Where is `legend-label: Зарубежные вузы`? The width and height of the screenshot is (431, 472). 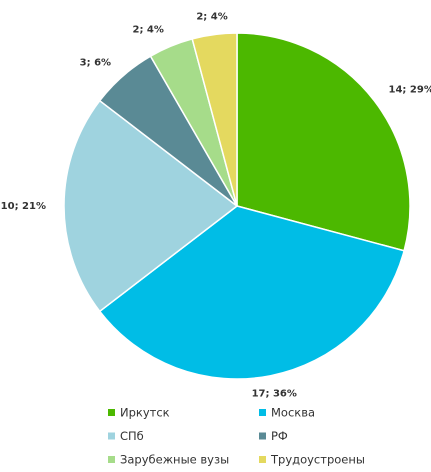 legend-label: Зарубежные вузы is located at coordinates (174, 460).